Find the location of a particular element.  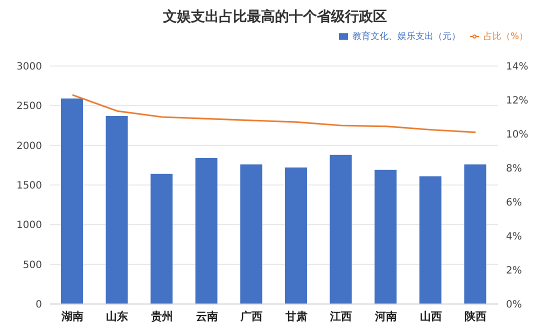

y2-tick-label: 12% is located at coordinates (517, 101).